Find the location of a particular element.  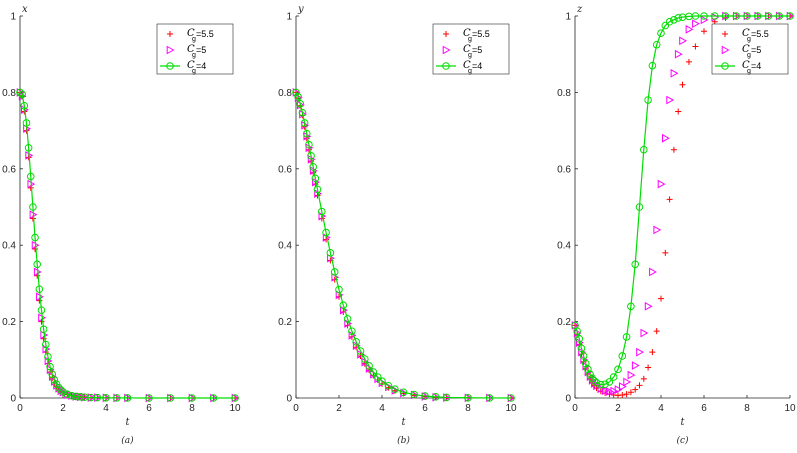

y-axis-title: y is located at coordinates (300, 9).